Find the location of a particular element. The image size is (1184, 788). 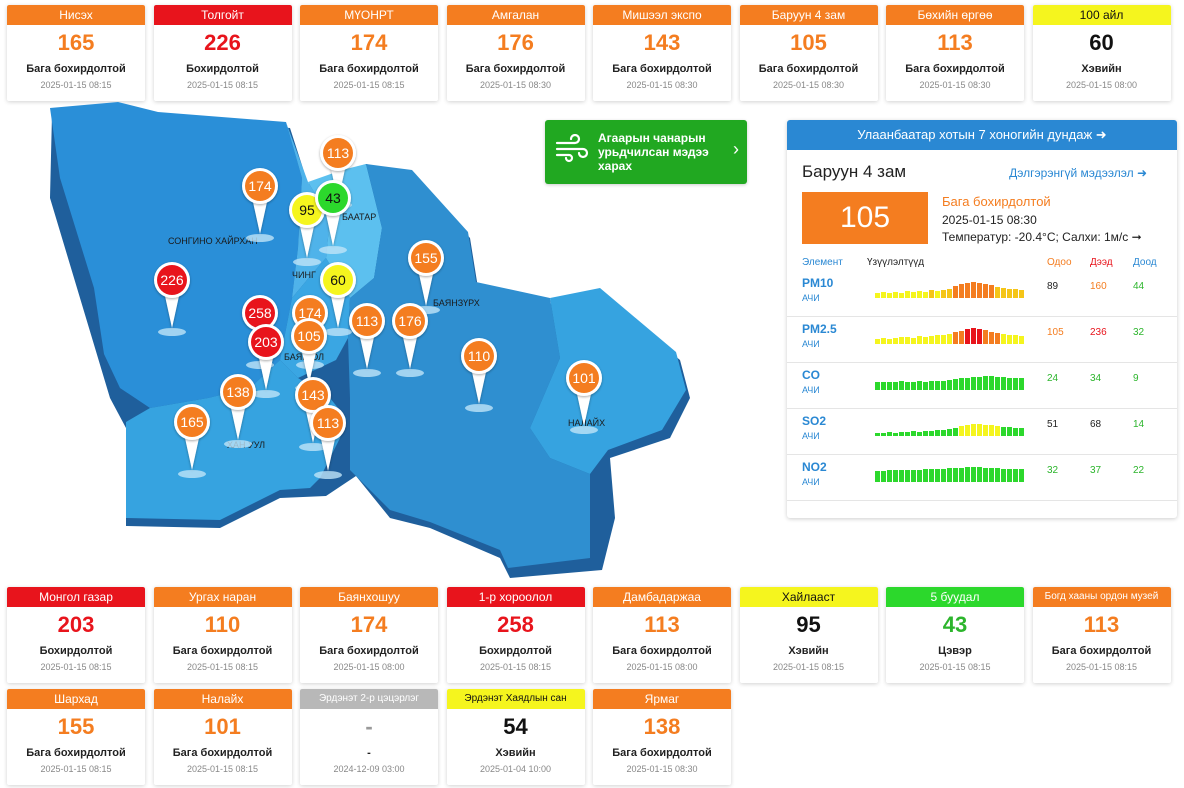

detail-link: Дэлгэрэнгүй мэдээлэл ➜ is located at coordinates (1078, 173).